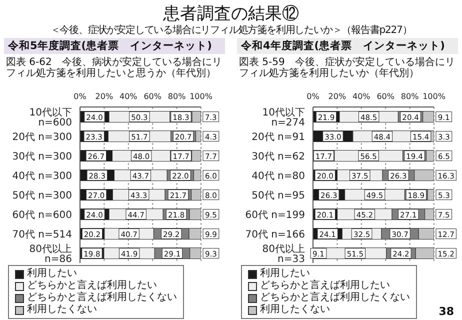 This screenshot has height=320, width=462. I want to click on y-tick-label: 30代 n=62, so click(278, 156).